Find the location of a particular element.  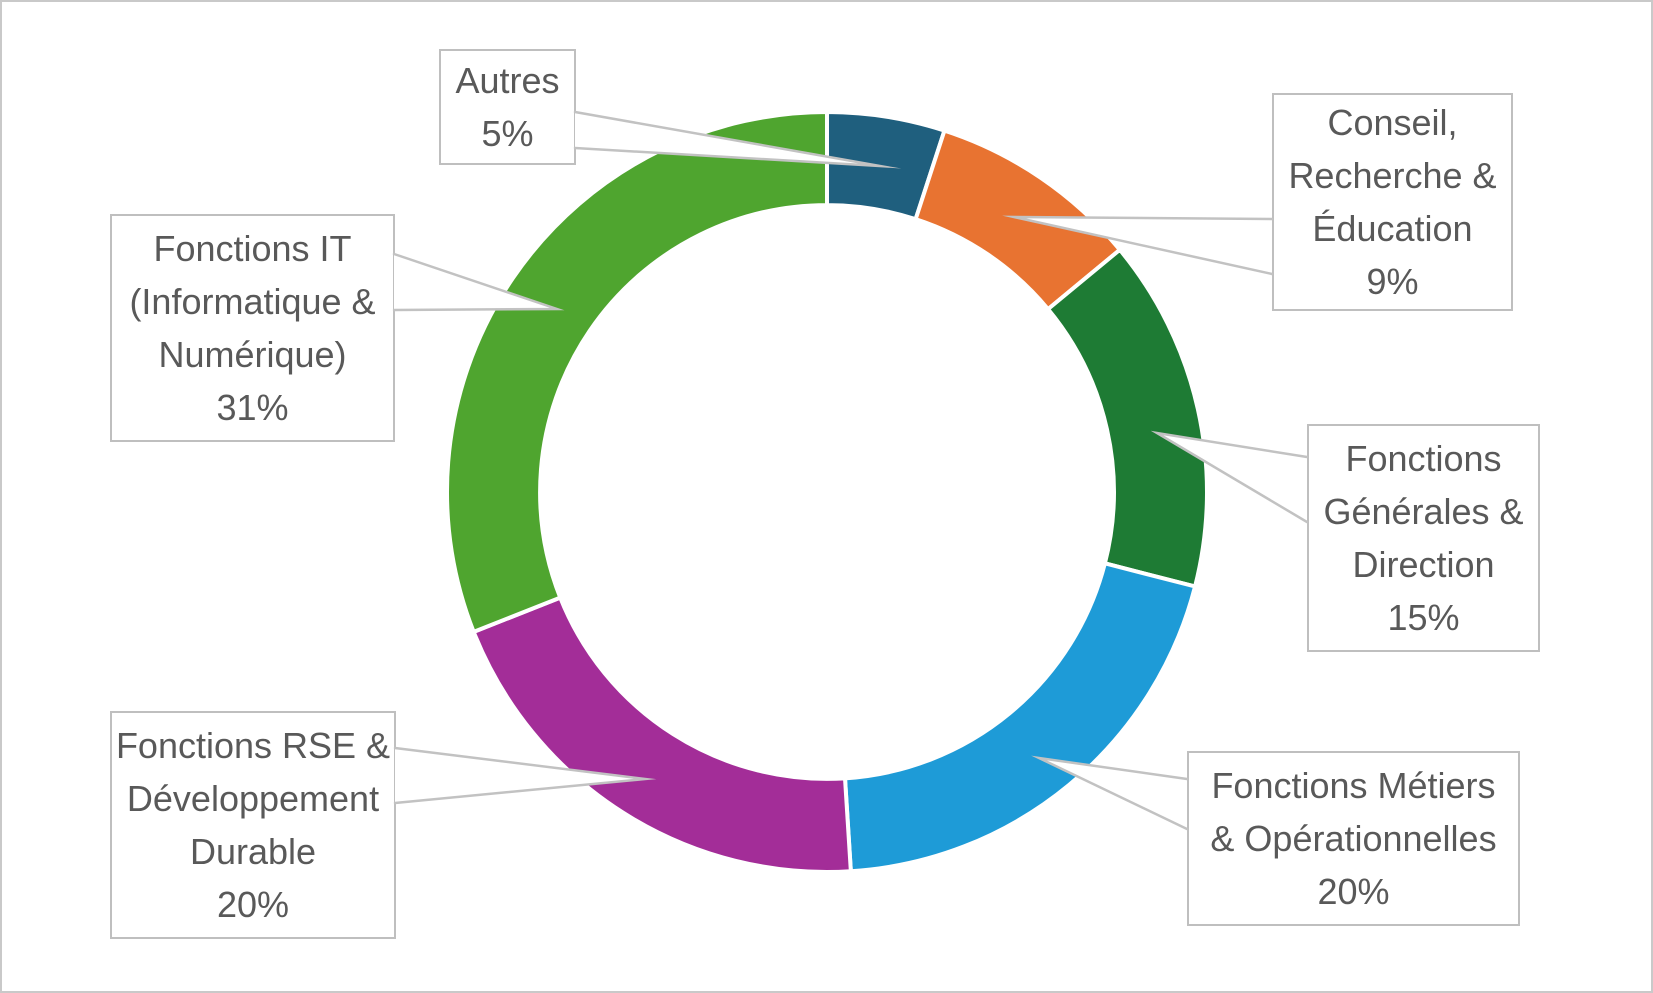

donut-slice-fonctions-rse-developpement-durable is located at coordinates (662, 734).